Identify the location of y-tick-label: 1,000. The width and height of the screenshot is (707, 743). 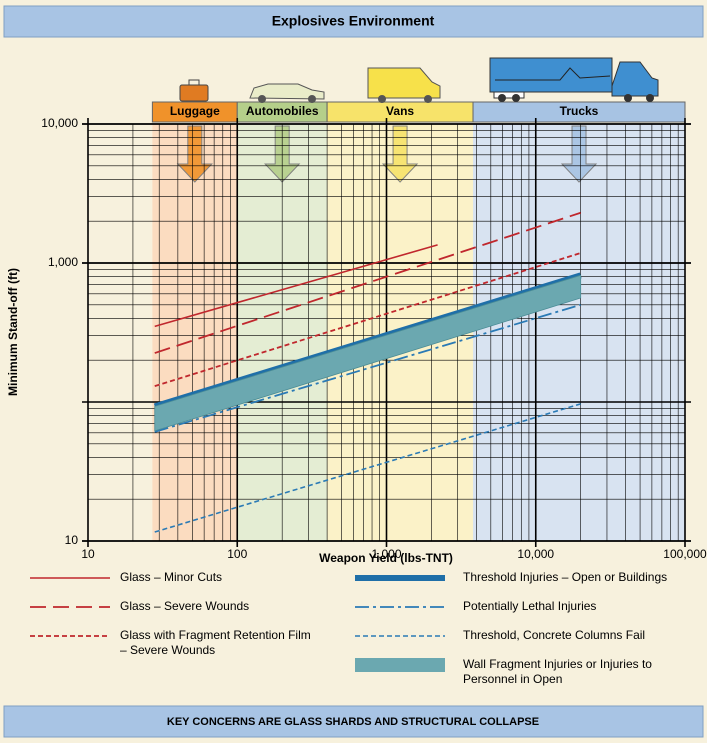
(63, 262).